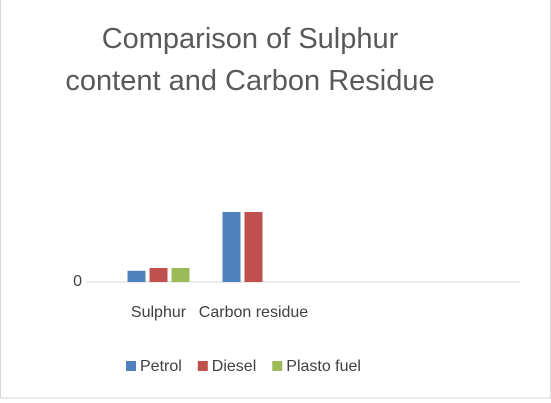 This screenshot has width=551, height=403. Describe the element at coordinates (159, 312) in the screenshot. I see `x-tick-label: Sulphur` at that location.